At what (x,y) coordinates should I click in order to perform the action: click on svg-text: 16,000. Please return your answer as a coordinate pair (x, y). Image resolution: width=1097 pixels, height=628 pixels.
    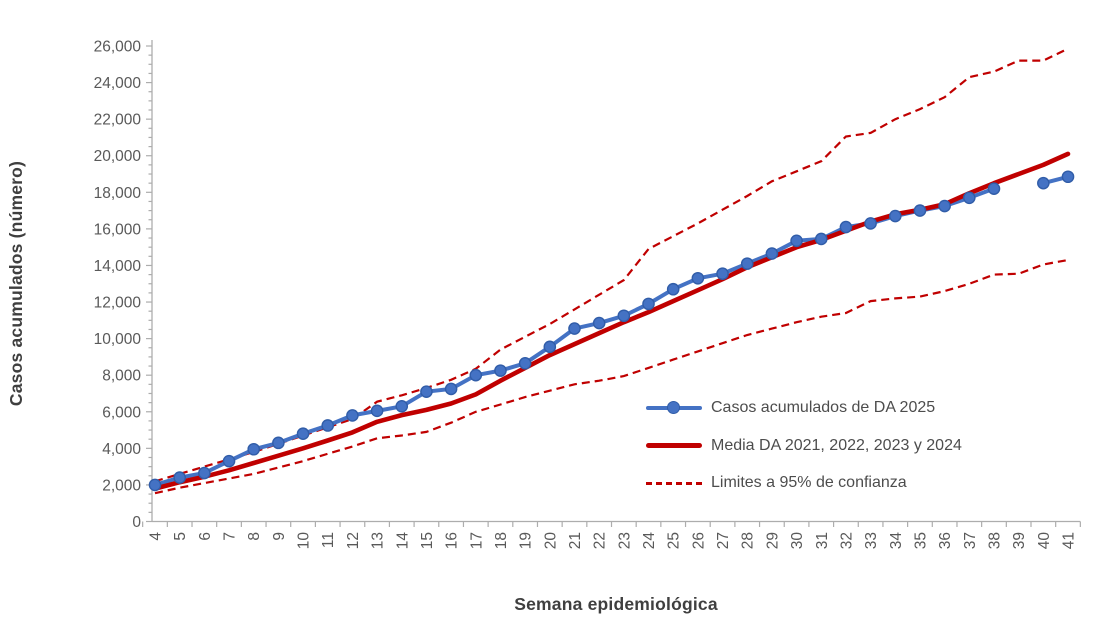
    Looking at the image, I should click on (118, 229).